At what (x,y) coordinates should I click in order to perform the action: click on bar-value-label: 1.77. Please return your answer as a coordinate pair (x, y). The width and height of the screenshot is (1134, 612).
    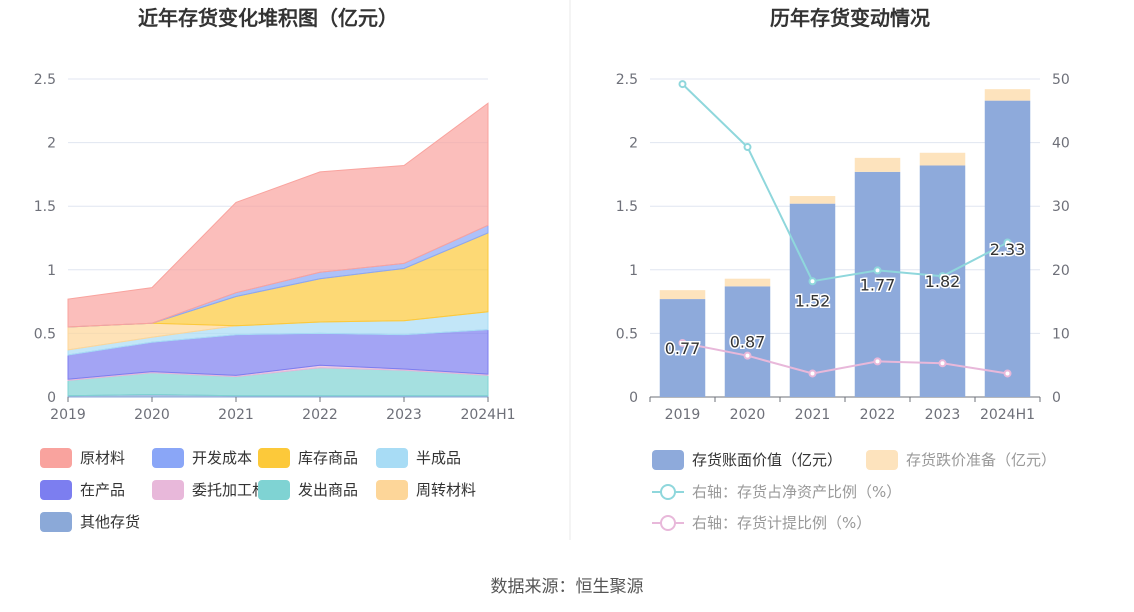
    Looking at the image, I should click on (878, 284).